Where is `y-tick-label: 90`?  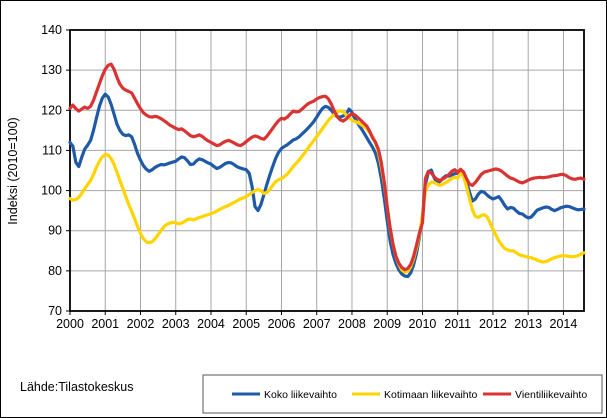
y-tick-label: 90 is located at coordinates (55, 231).